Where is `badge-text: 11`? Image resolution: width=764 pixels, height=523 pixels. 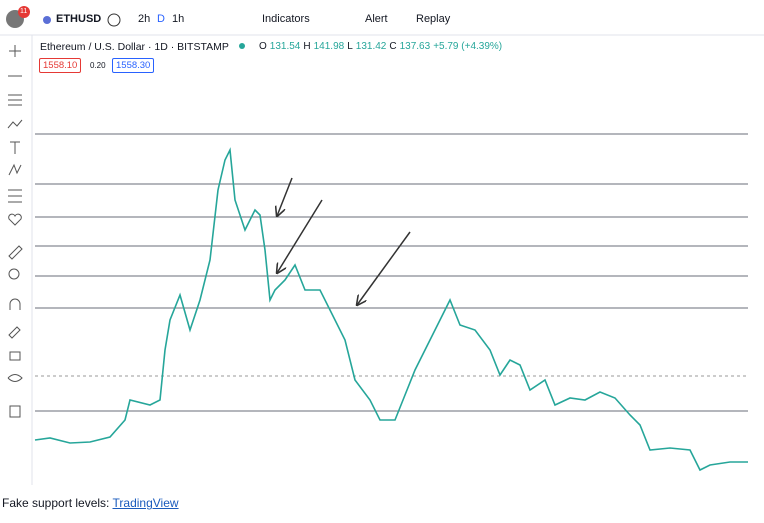 badge-text: 11 is located at coordinates (24, 11).